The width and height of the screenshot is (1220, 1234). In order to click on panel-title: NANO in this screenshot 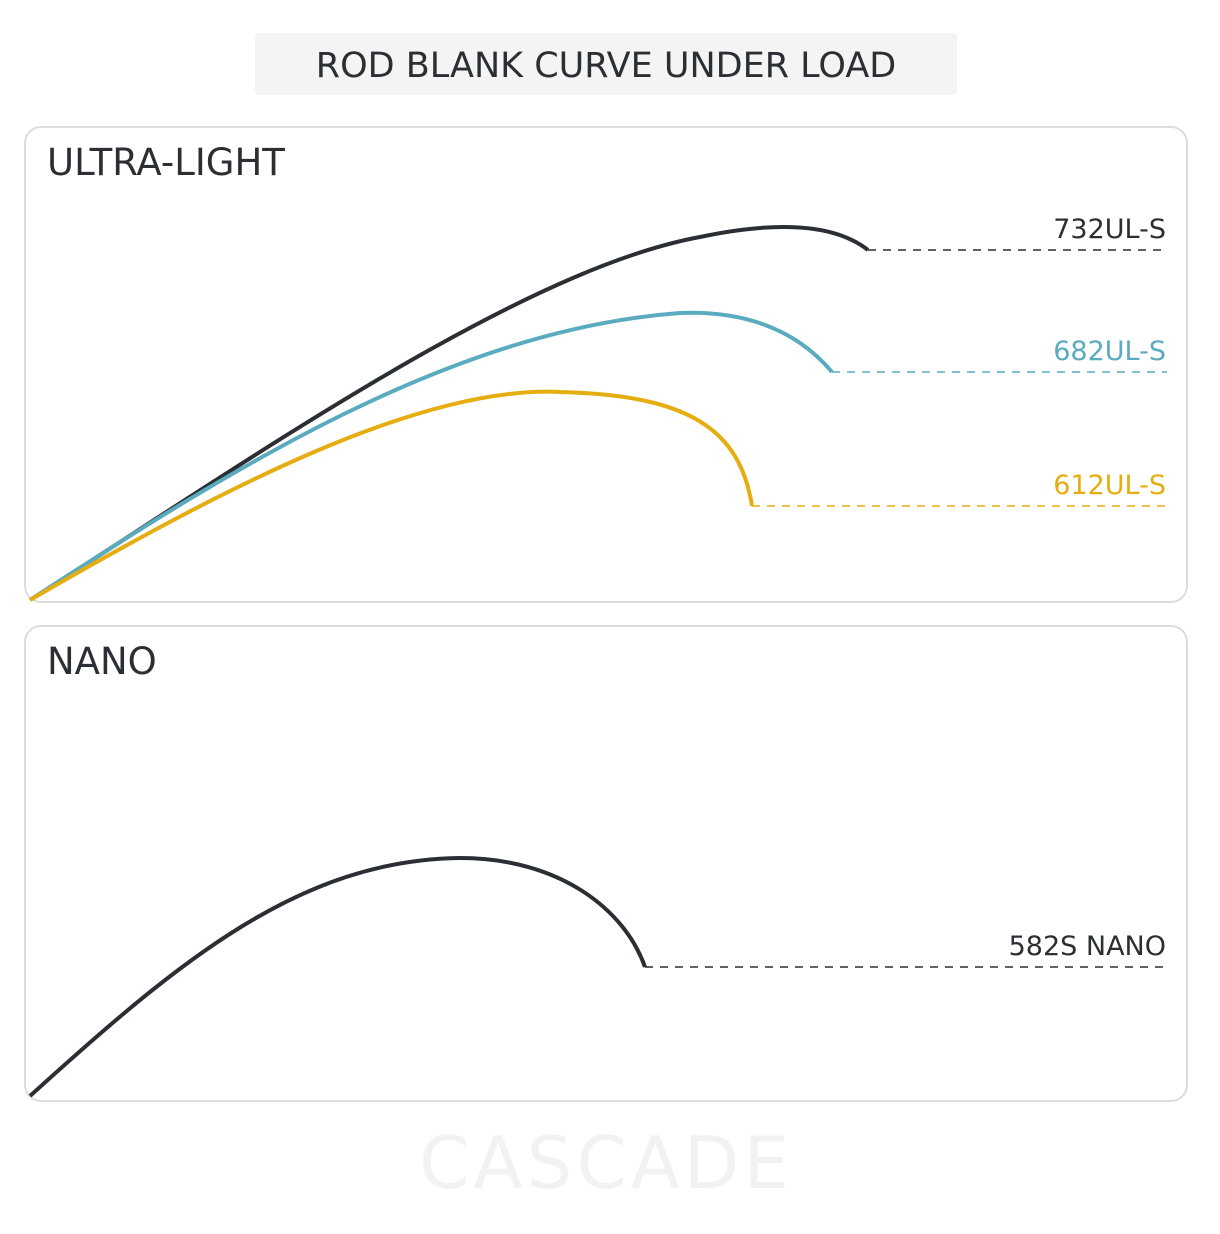, I will do `click(102, 661)`.